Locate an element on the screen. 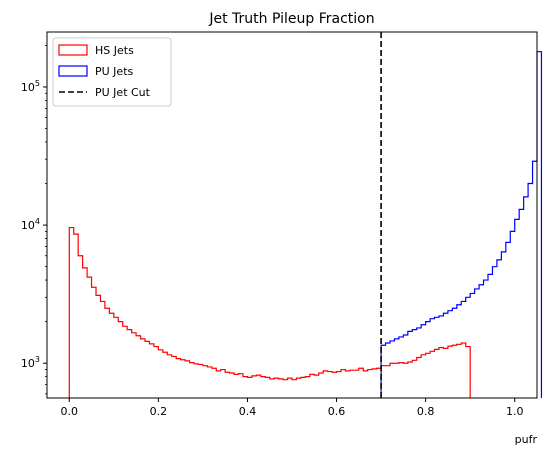 The width and height of the screenshot is (551, 455). x-tick-label: 0.8 is located at coordinates (426, 411).